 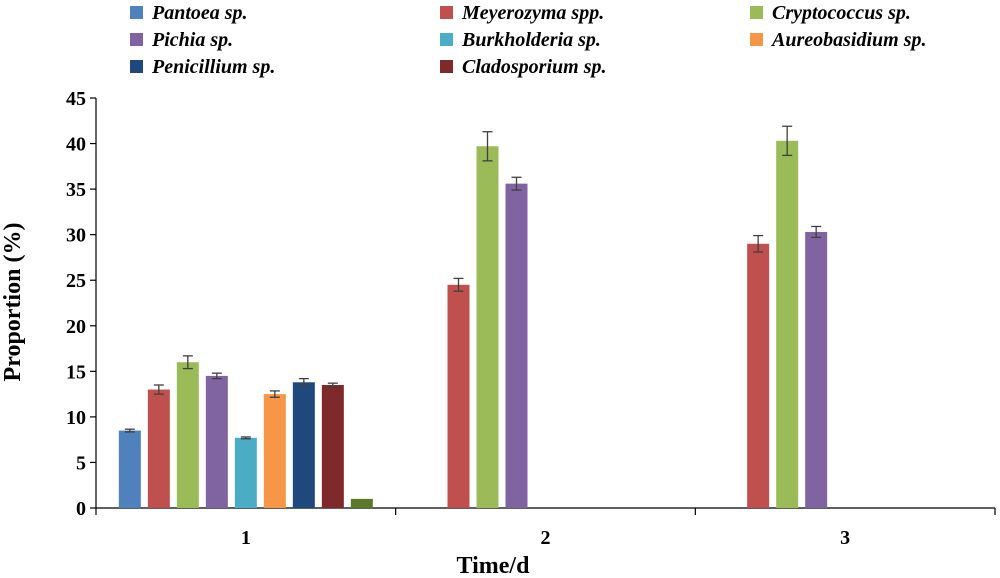 What do you see at coordinates (845, 538) in the screenshot?
I see `x-tick-label: 3` at bounding box center [845, 538].